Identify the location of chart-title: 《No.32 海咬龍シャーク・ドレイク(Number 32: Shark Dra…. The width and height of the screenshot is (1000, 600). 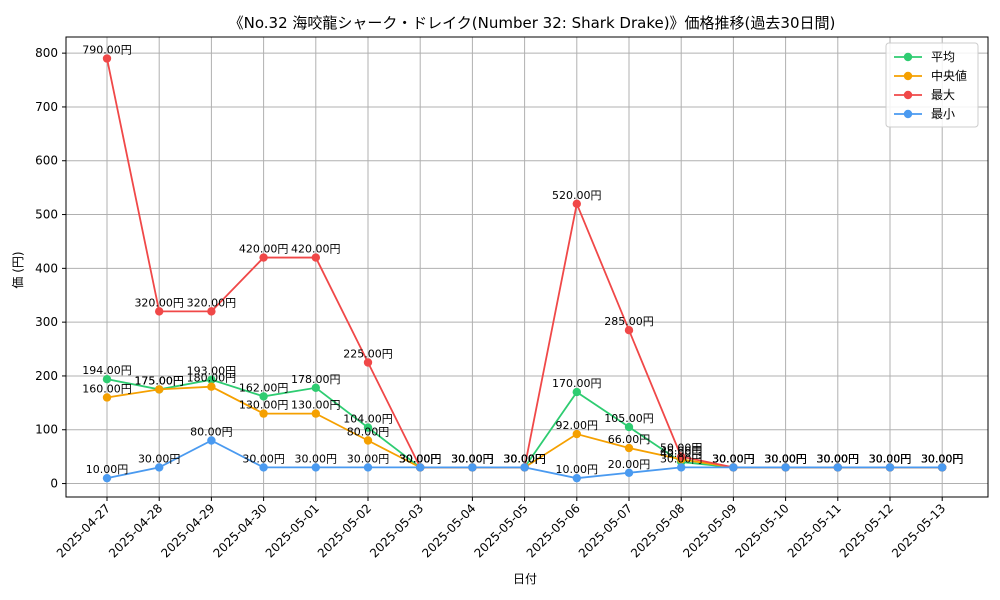
(532, 23).